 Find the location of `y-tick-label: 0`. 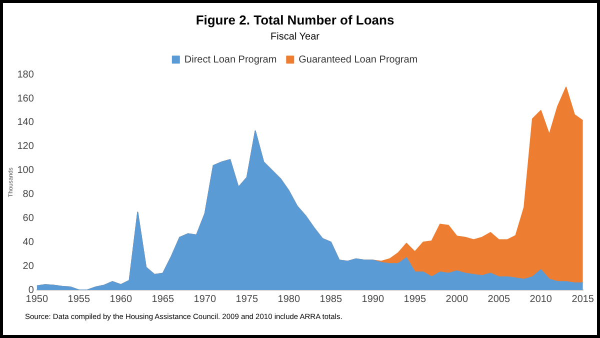

y-tick-label: 0 is located at coordinates (31, 290).